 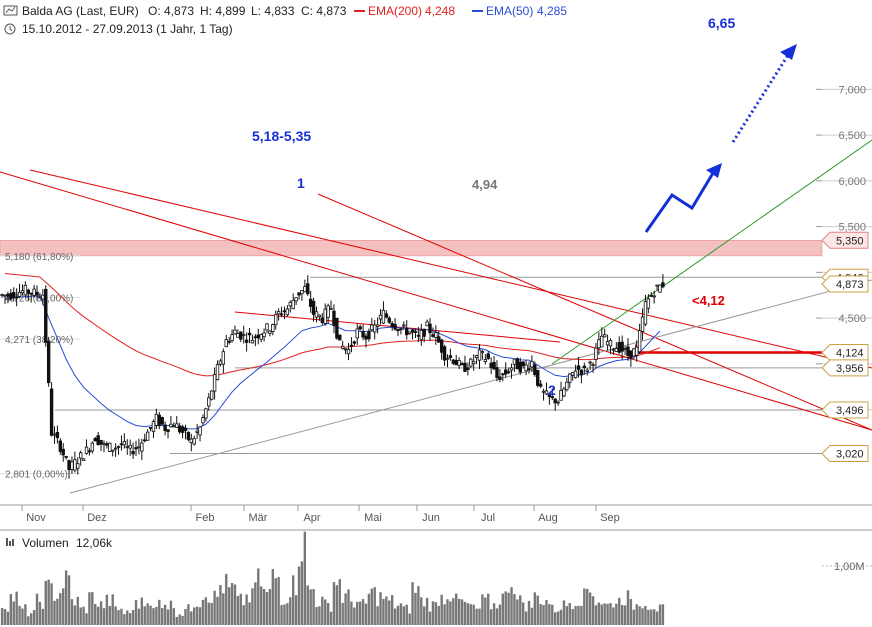 I want to click on y-tick-label: 5,500, so click(x=852, y=228).